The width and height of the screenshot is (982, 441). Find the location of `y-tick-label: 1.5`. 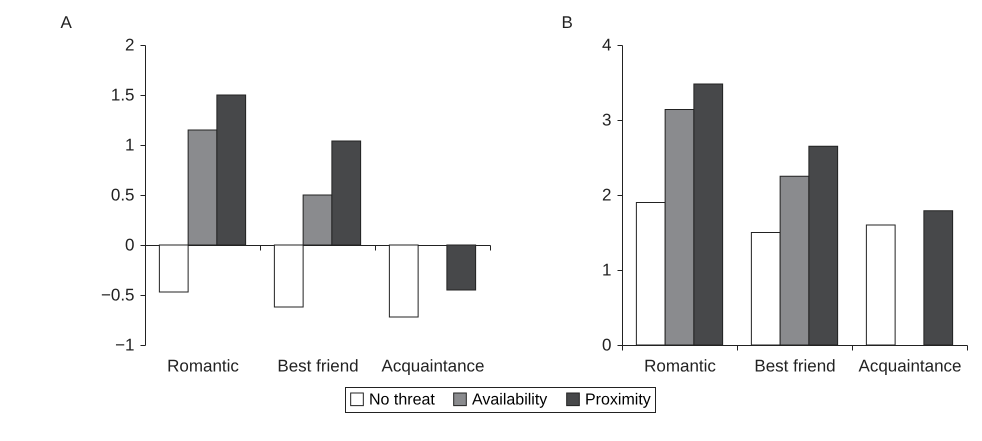

y-tick-label: 1.5 is located at coordinates (122, 95).